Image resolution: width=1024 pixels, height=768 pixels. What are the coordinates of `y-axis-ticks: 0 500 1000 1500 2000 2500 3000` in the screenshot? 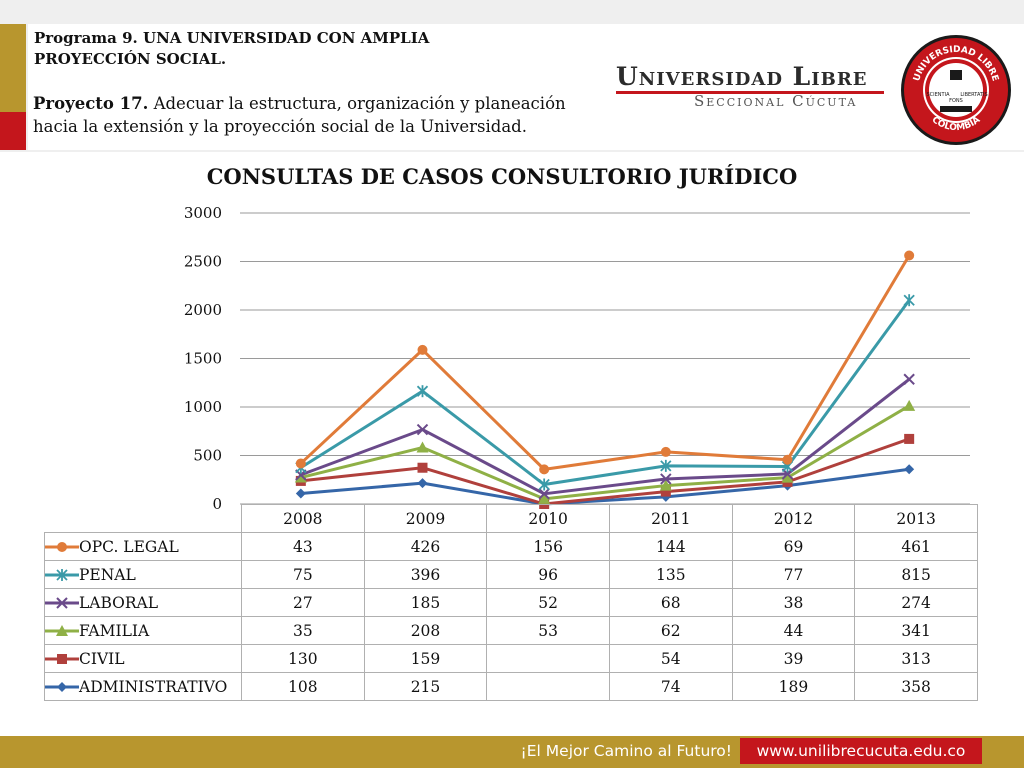 It's located at (203, 358).